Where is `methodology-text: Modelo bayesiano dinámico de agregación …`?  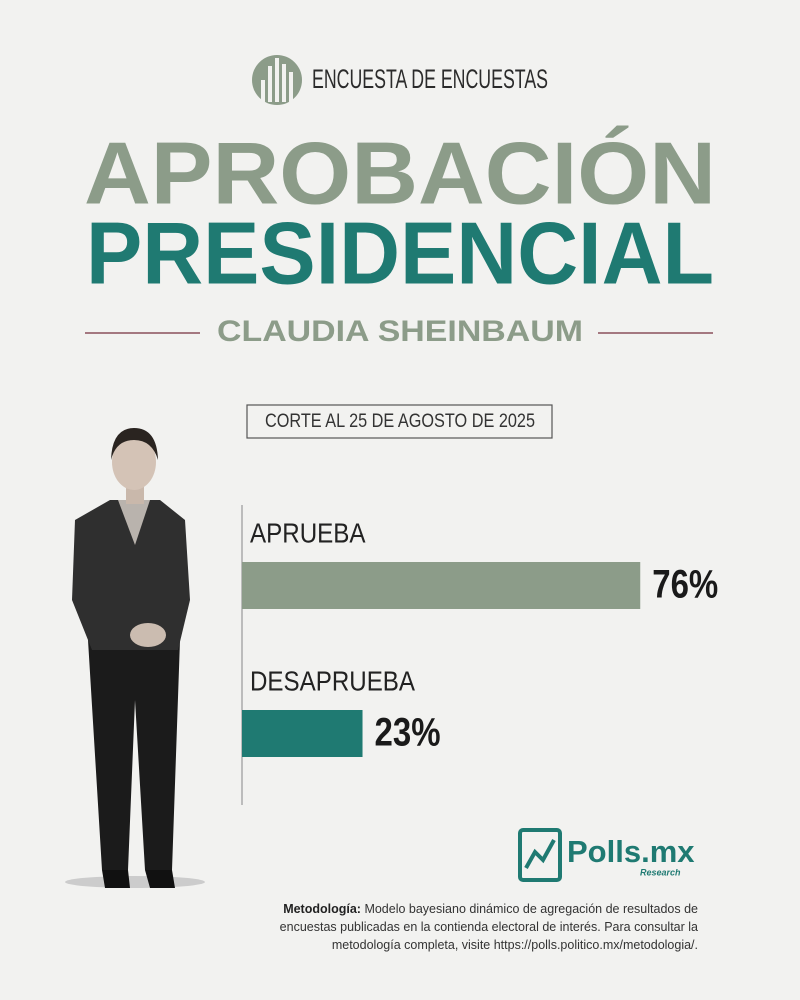
methodology-text: Modelo bayesiano dinámico de agregación … is located at coordinates (488, 927).